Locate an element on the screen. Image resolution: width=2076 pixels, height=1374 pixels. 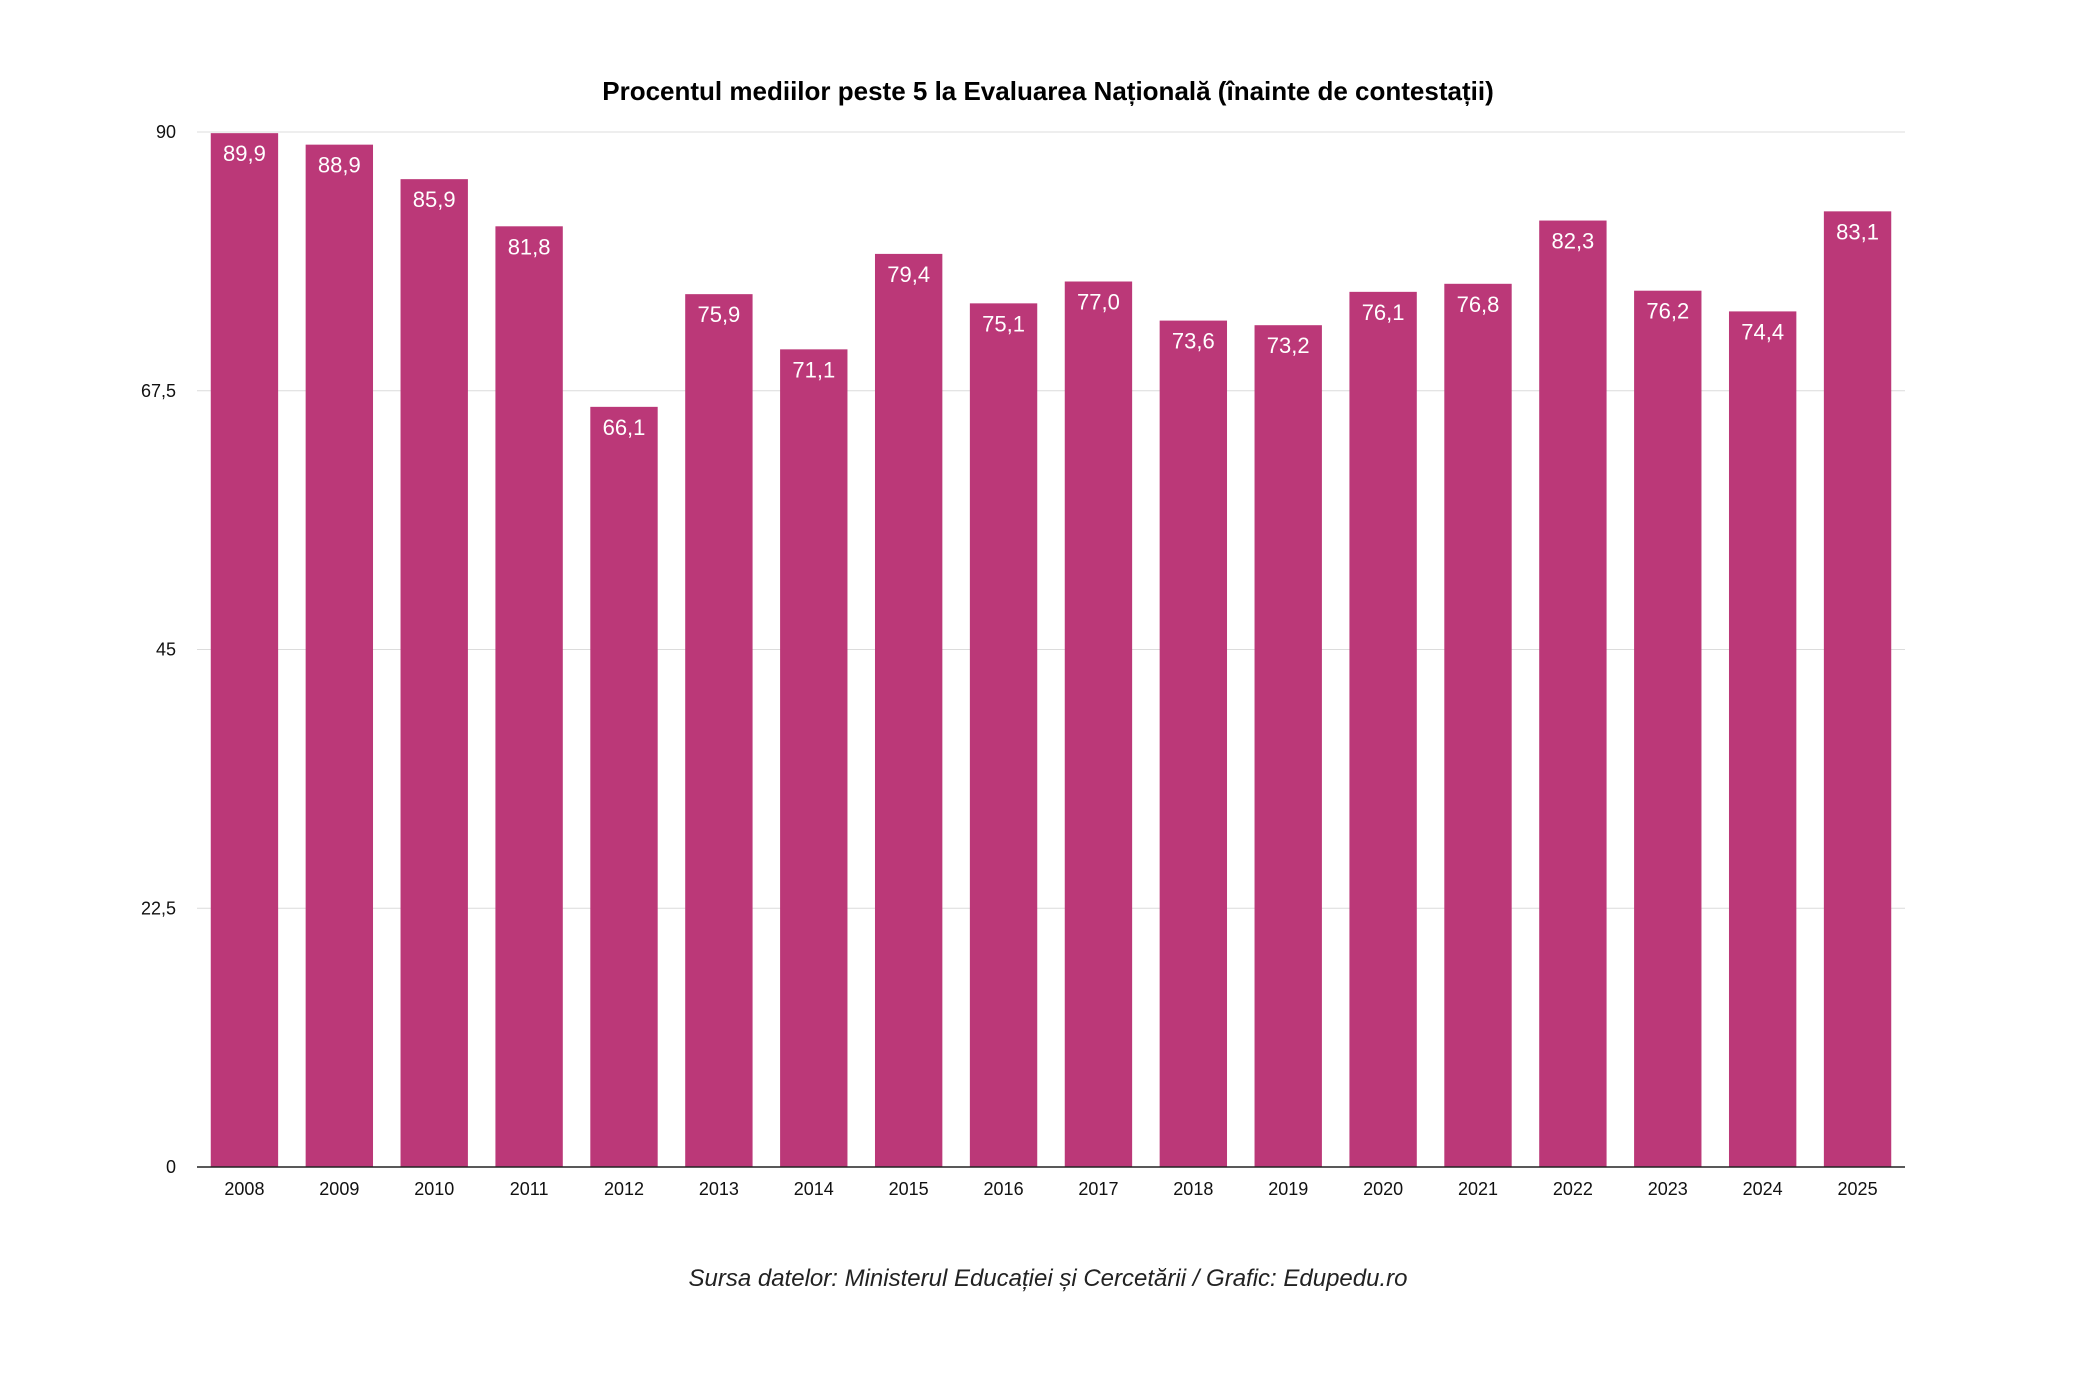
bar-2025 is located at coordinates (1857, 689).